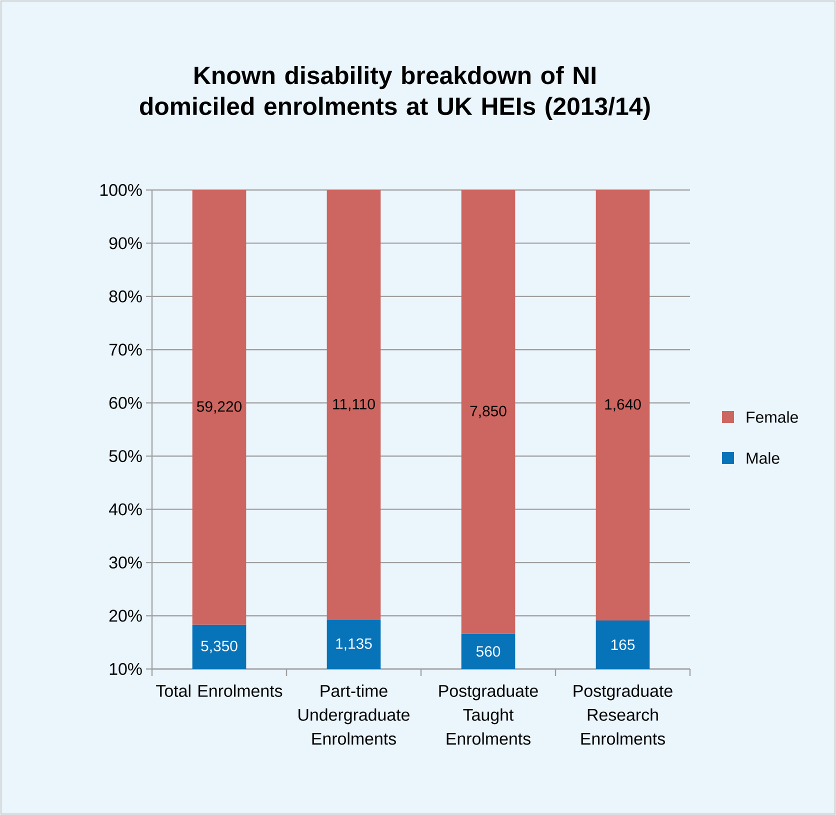 Image resolution: width=836 pixels, height=815 pixels. I want to click on x-tick-label: Postgraduate Research Enrolments, so click(623, 714).